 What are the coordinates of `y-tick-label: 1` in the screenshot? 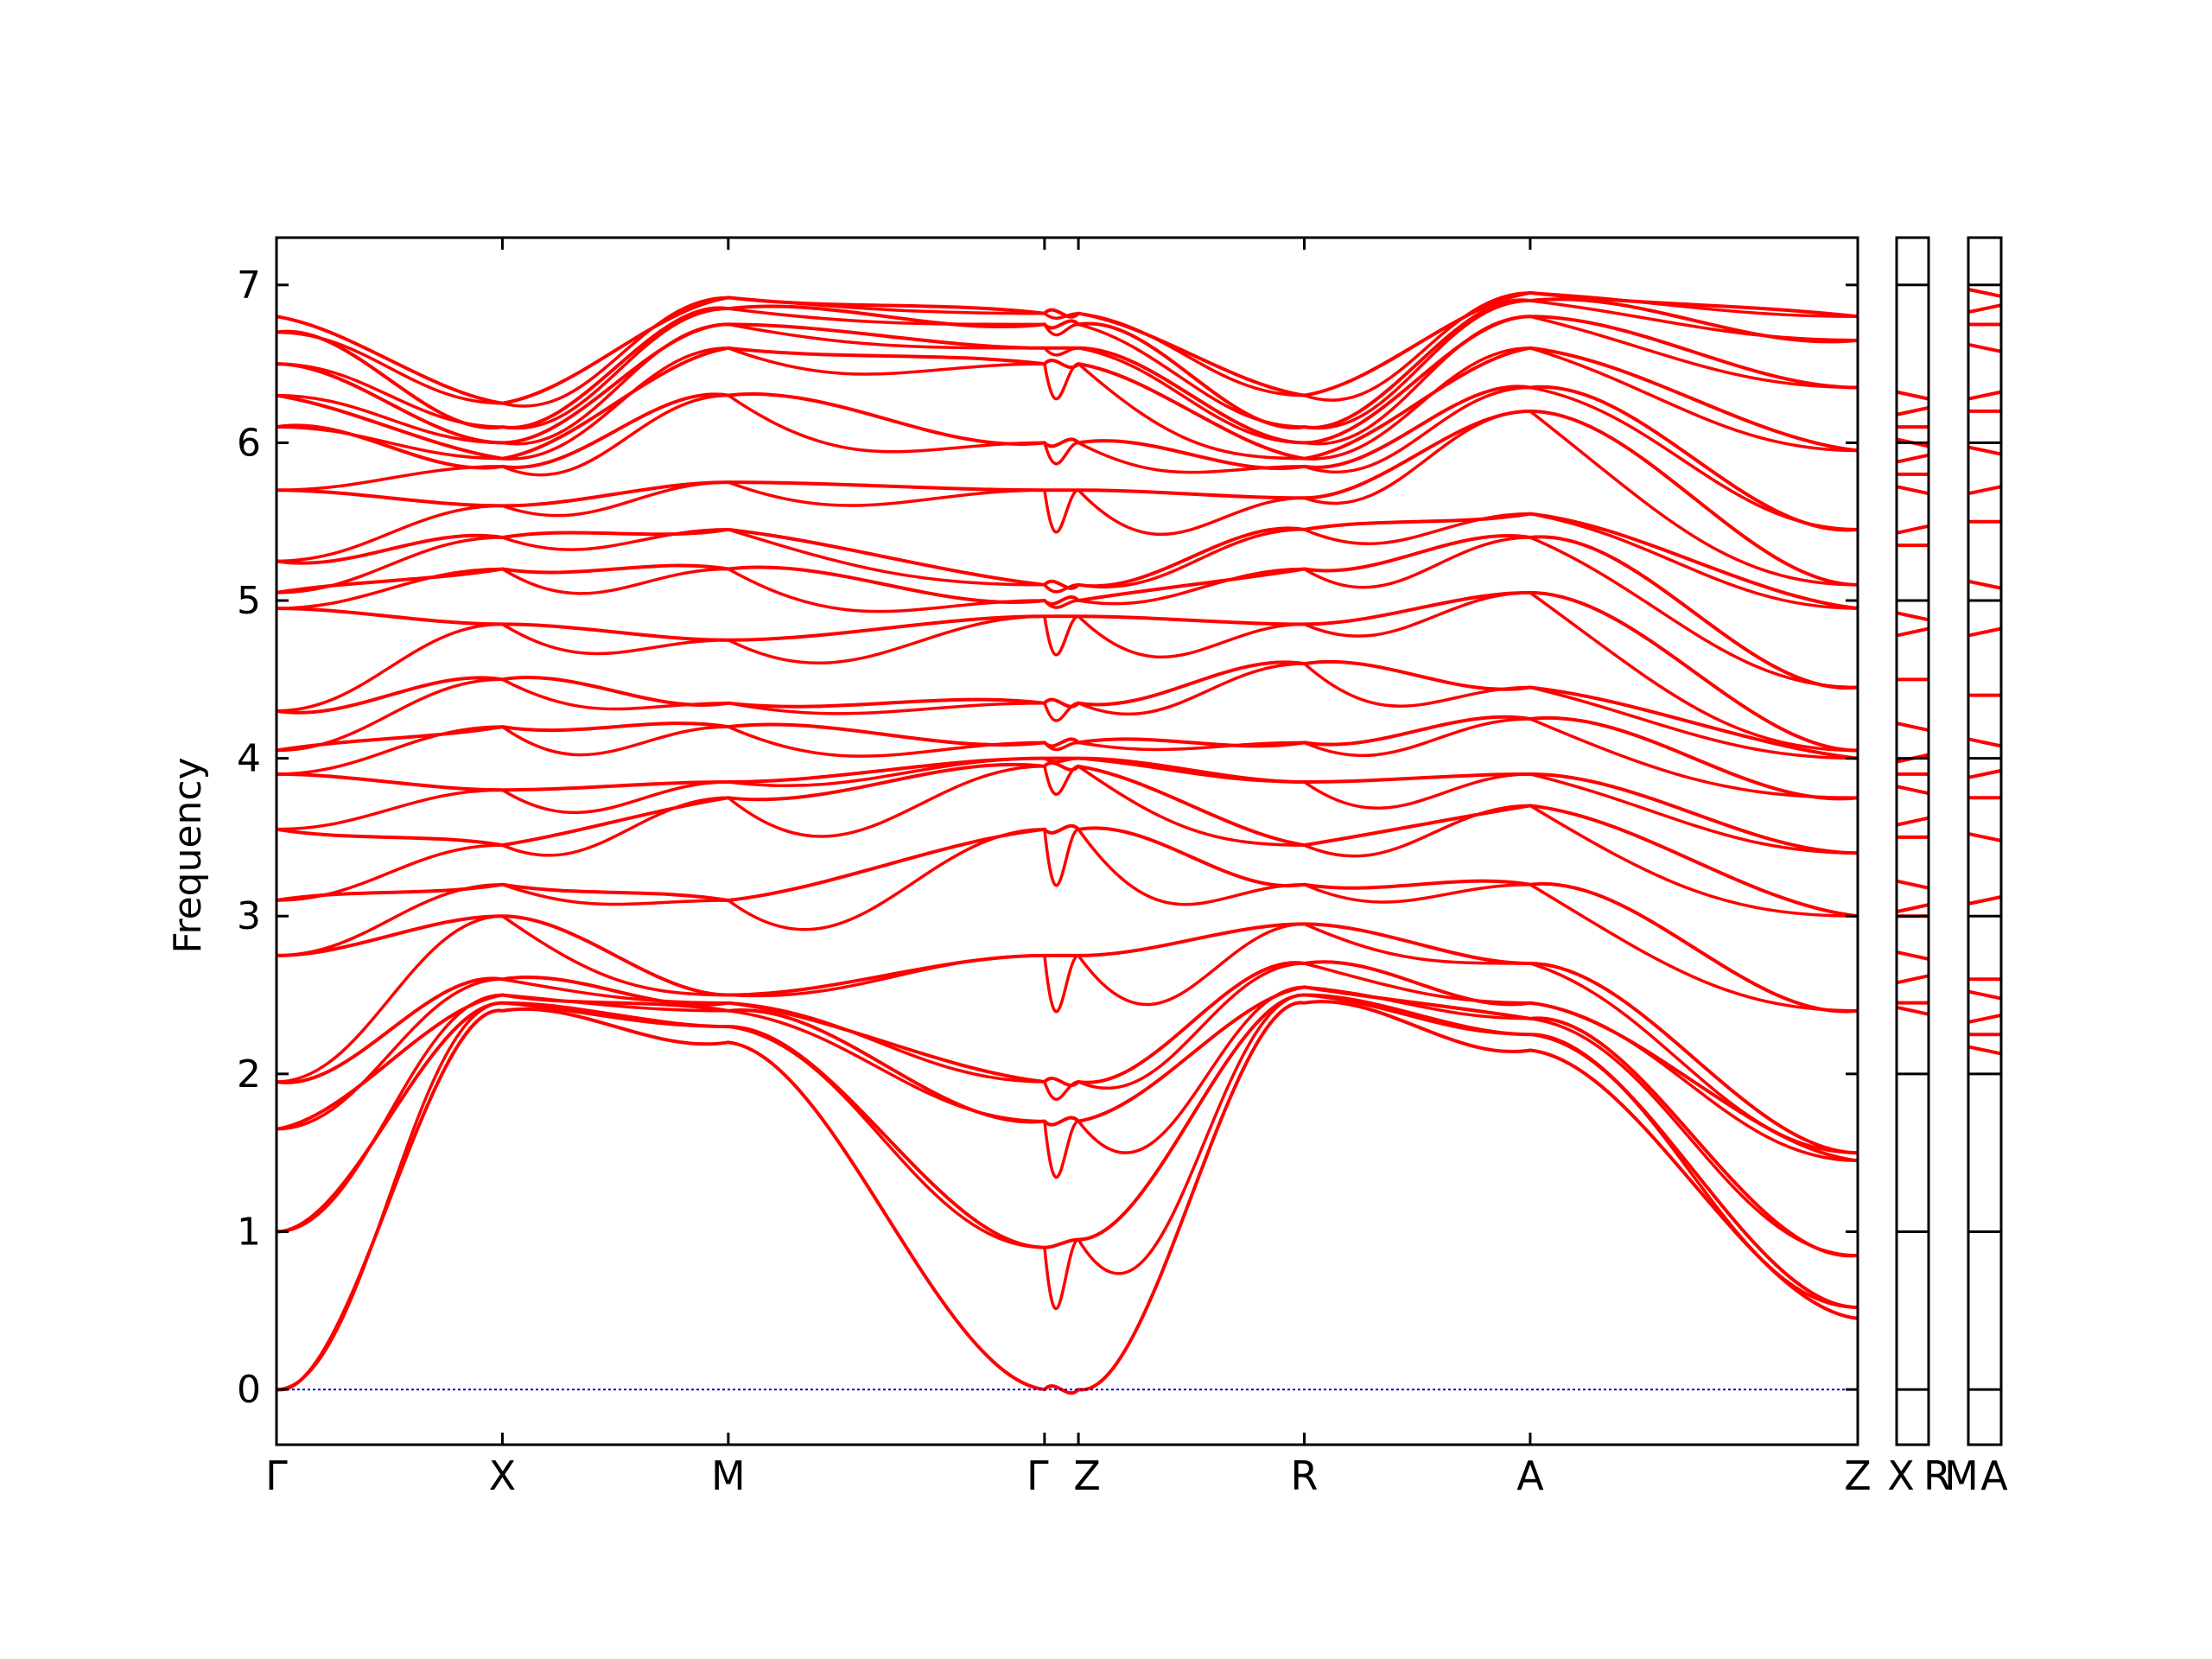 It's located at (249, 1232).